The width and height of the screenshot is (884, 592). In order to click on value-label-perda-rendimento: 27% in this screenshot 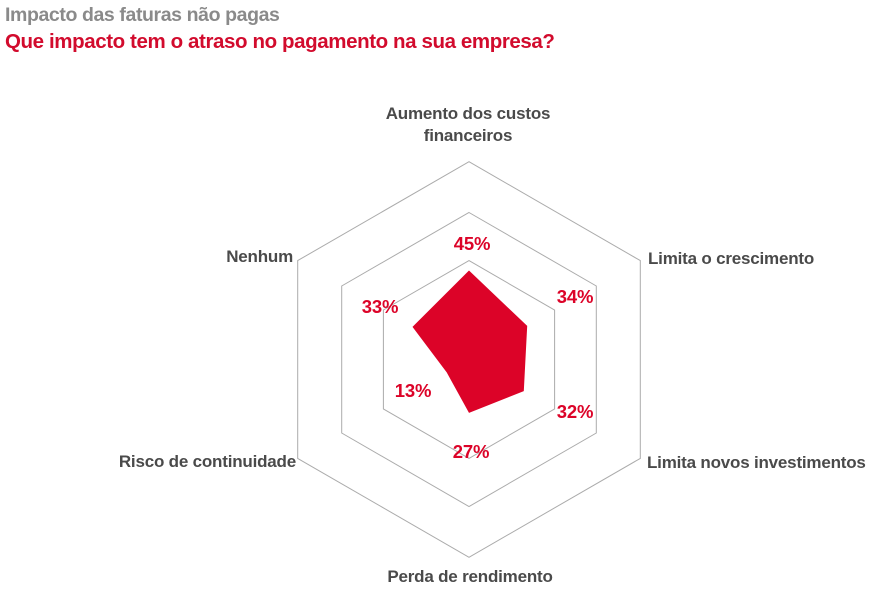, I will do `click(471, 451)`.